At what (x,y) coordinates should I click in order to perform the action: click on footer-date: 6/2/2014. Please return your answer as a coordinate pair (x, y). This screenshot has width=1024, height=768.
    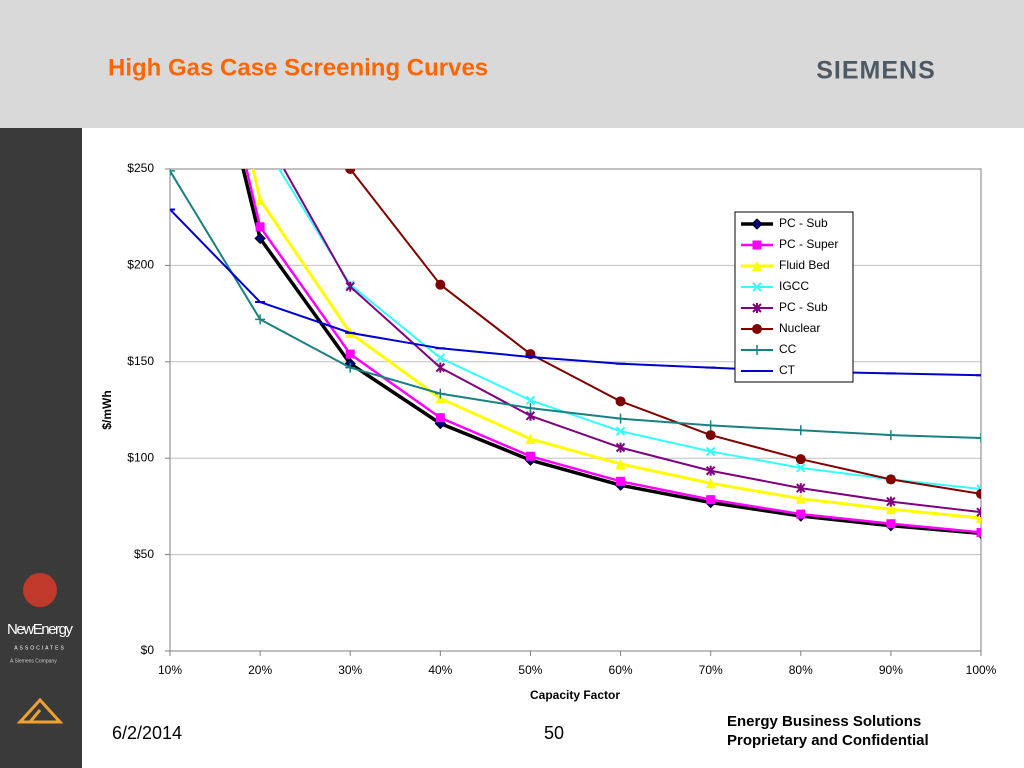
    Looking at the image, I should click on (147, 733).